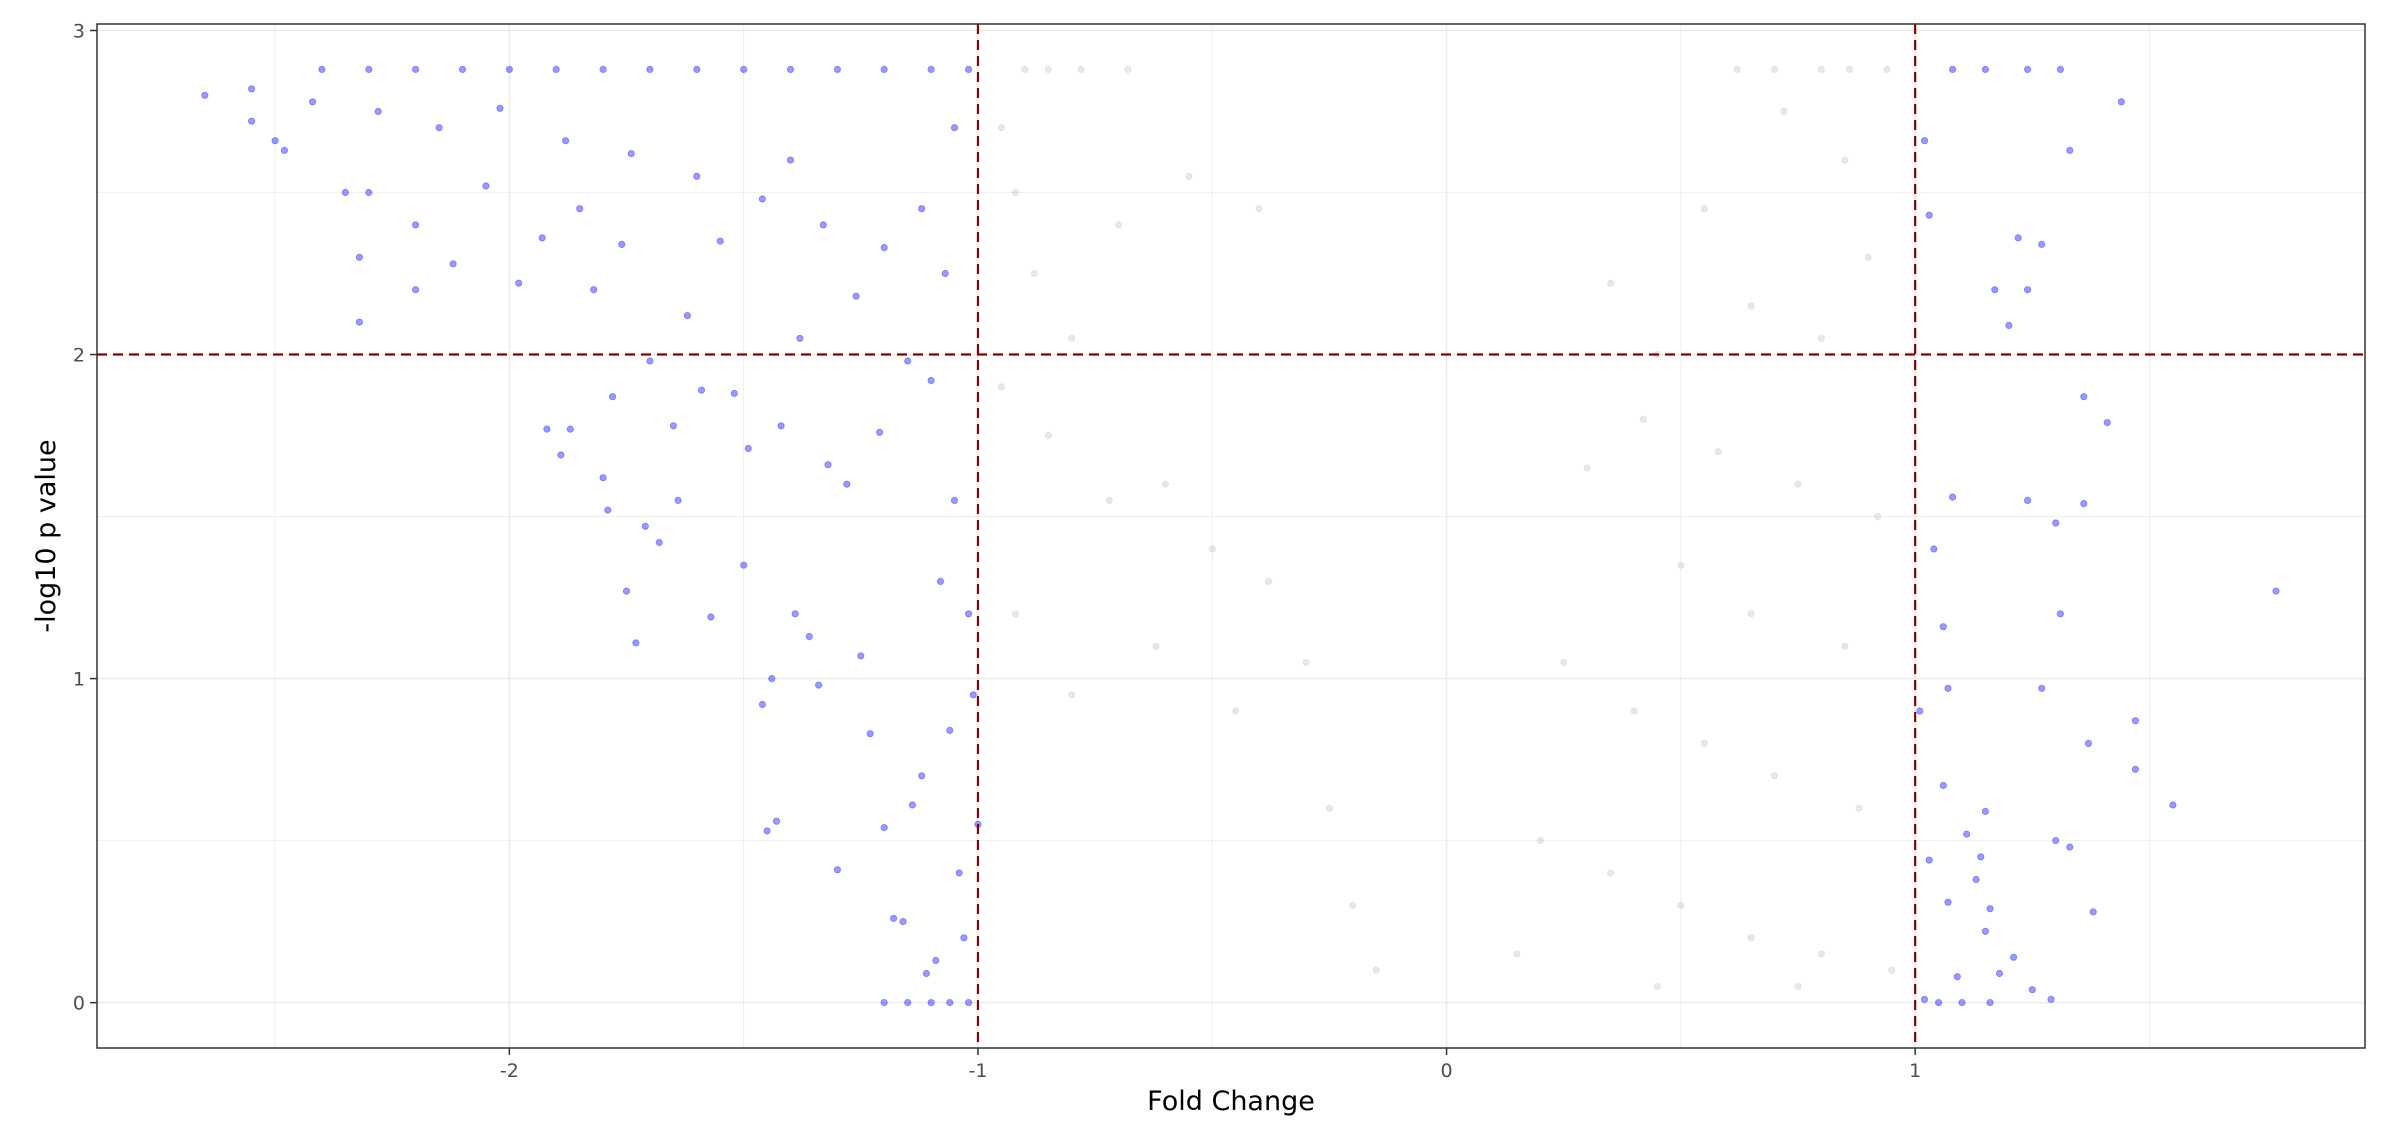 The height and width of the screenshot is (1142, 2388). I want to click on y-tick-label: 2, so click(79, 356).